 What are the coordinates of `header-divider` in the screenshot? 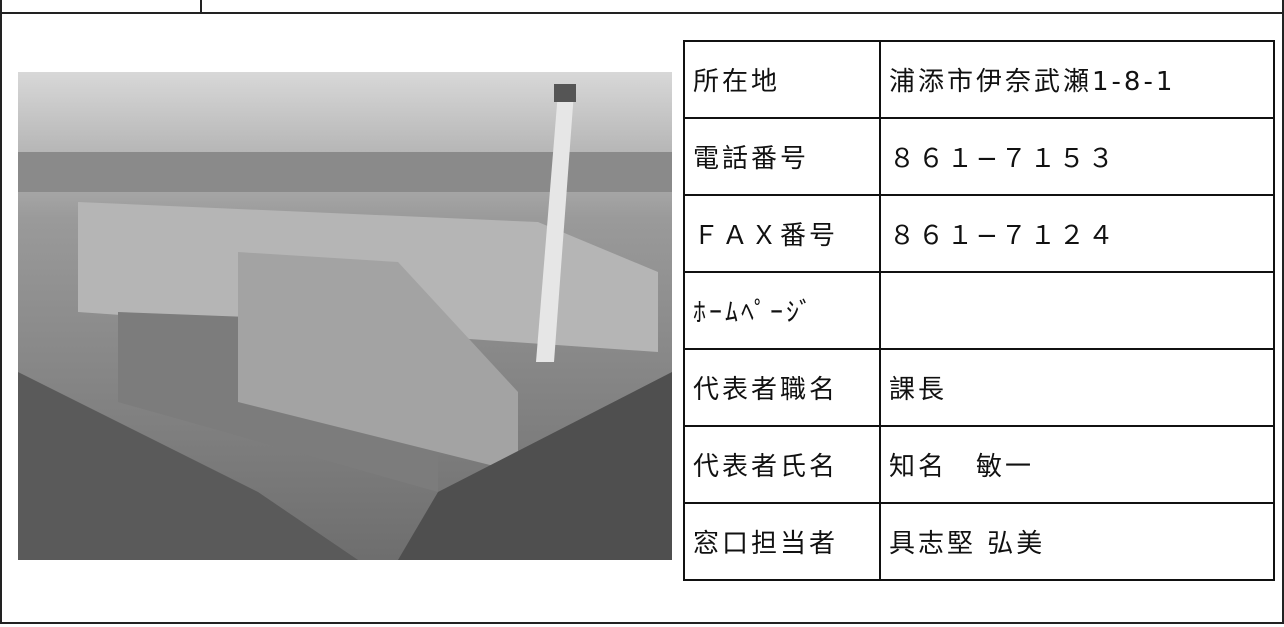 It's located at (201, 6).